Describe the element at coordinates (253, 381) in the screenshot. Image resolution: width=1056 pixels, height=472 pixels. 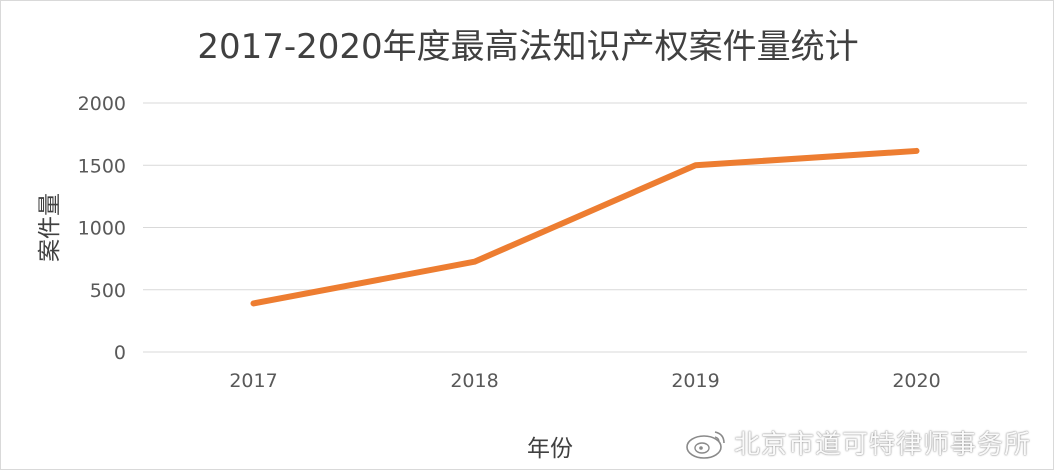
I see `x-tick-label: 2017` at that location.